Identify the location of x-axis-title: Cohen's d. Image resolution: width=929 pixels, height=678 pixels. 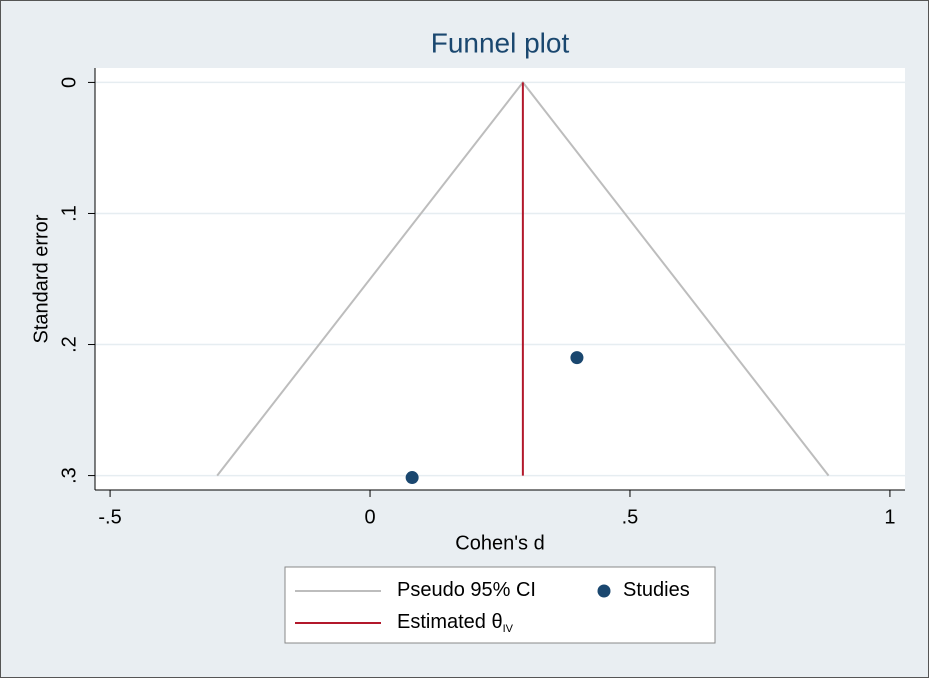
(499, 543).